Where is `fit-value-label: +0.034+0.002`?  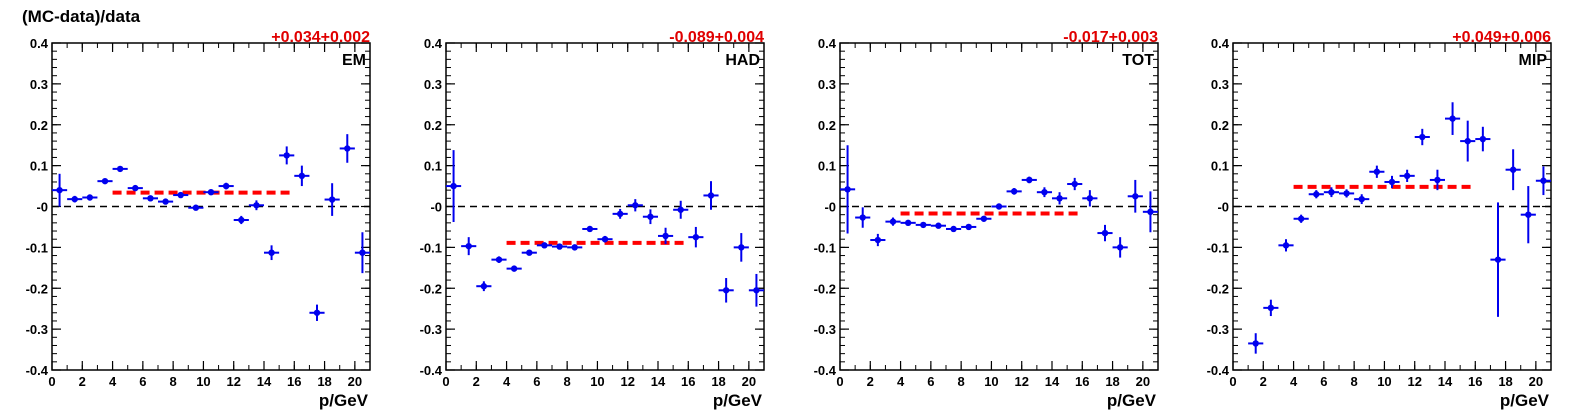
fit-value-label: +0.034+0.002 is located at coordinates (320, 37).